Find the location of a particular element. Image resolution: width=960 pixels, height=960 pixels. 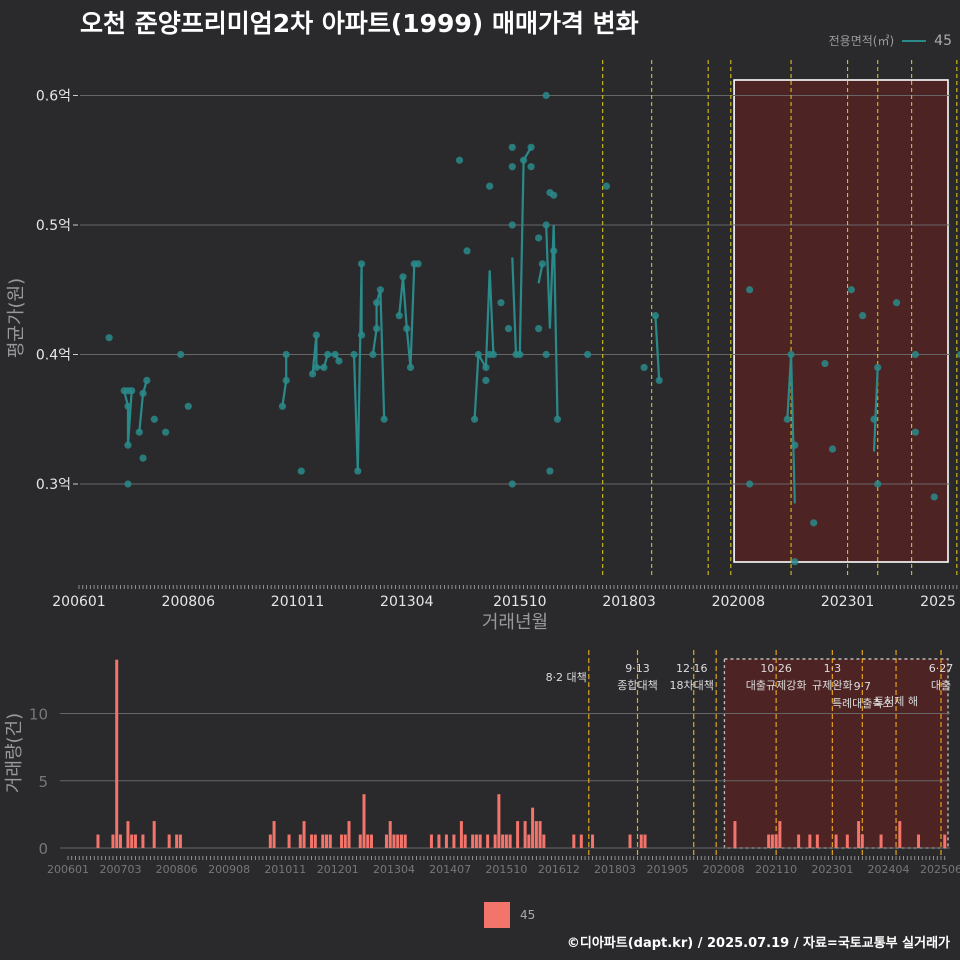

legend-top-title: 전용면적(㎡) is located at coordinates (861, 41).